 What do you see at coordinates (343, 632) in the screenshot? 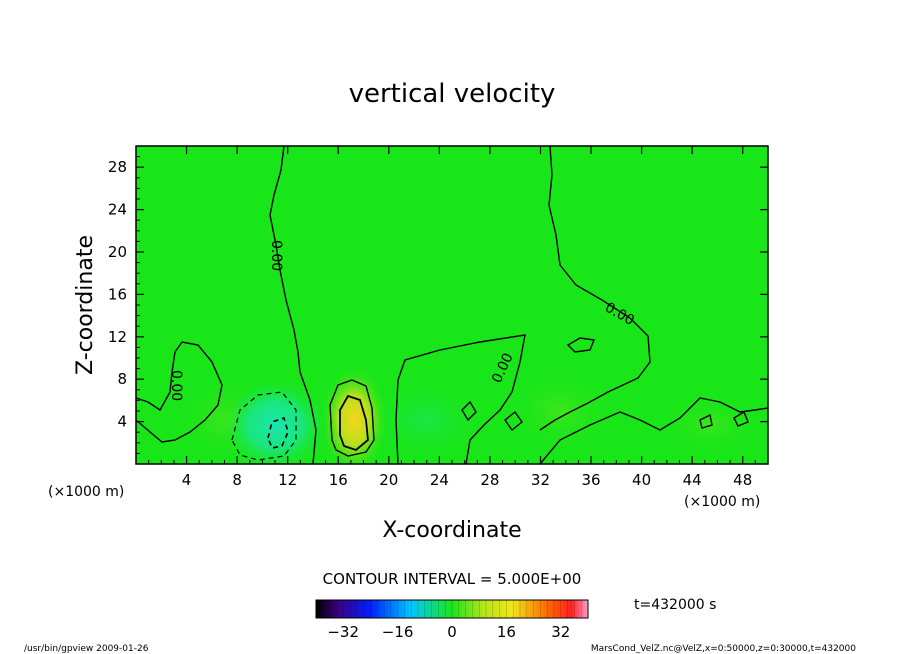
I see `colorbar-tick-label: −32` at bounding box center [343, 632].